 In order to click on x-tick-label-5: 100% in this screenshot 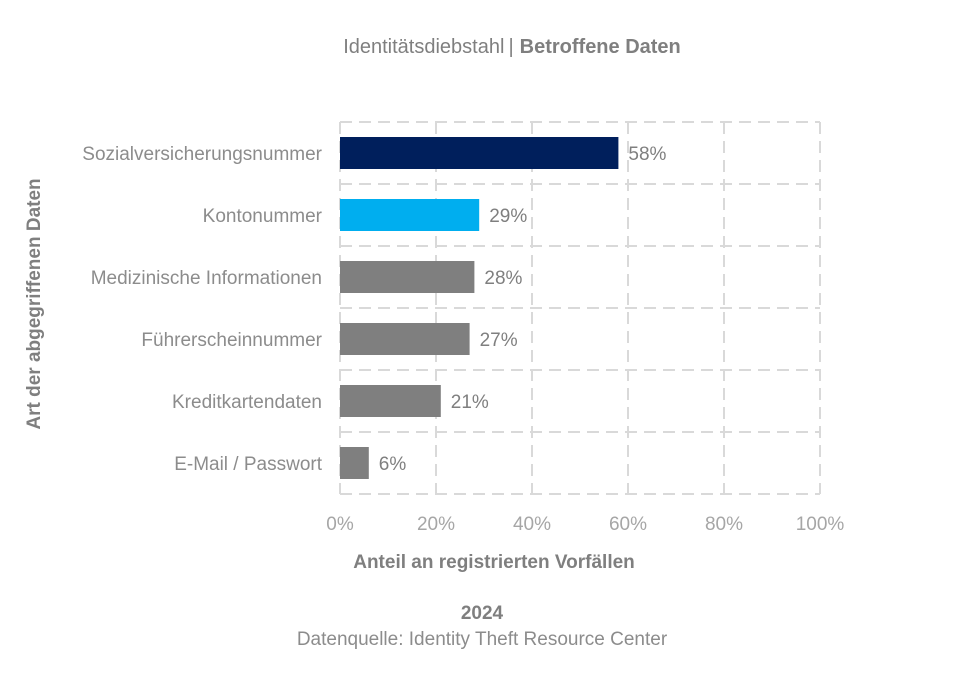, I will do `click(820, 524)`.